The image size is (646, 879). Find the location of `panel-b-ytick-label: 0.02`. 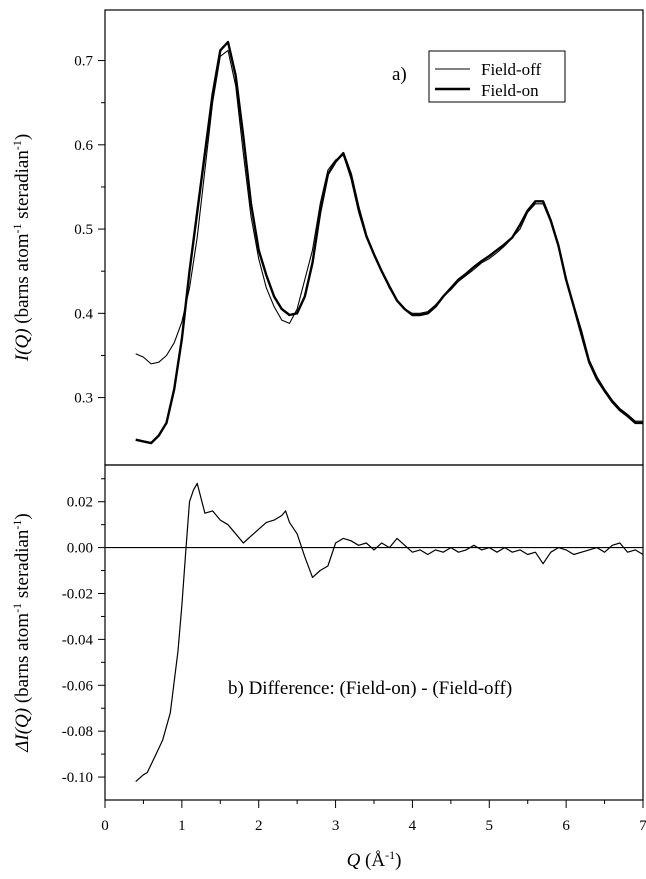

panel-b-ytick-label: 0.02 is located at coordinates (80, 503).